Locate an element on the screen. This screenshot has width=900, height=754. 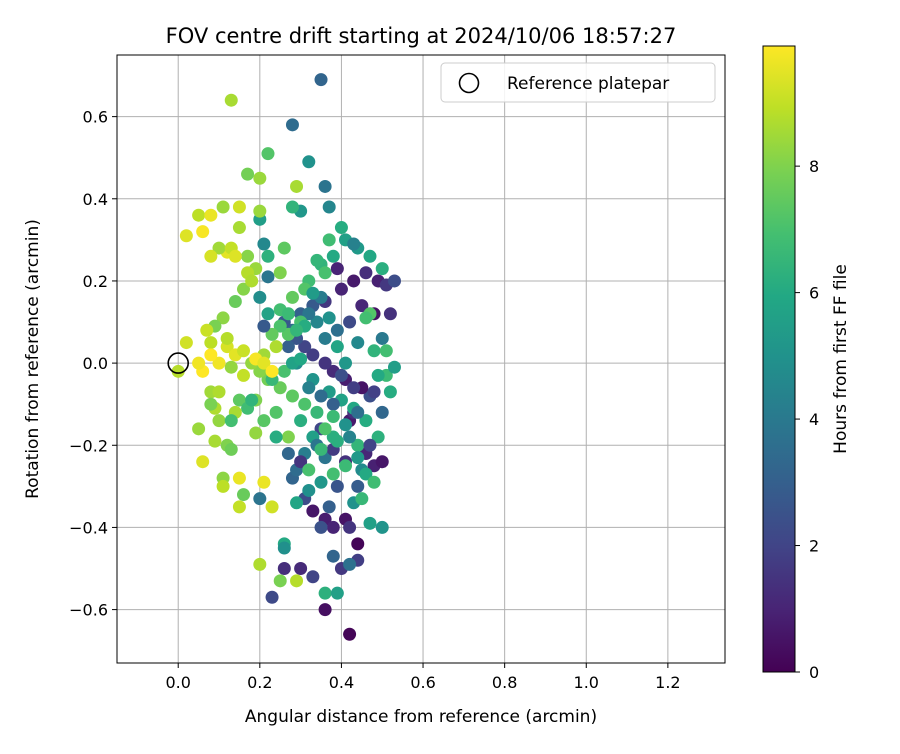
y-axis-label: Rotation from reference (arcmin) is located at coordinates (33, 359).